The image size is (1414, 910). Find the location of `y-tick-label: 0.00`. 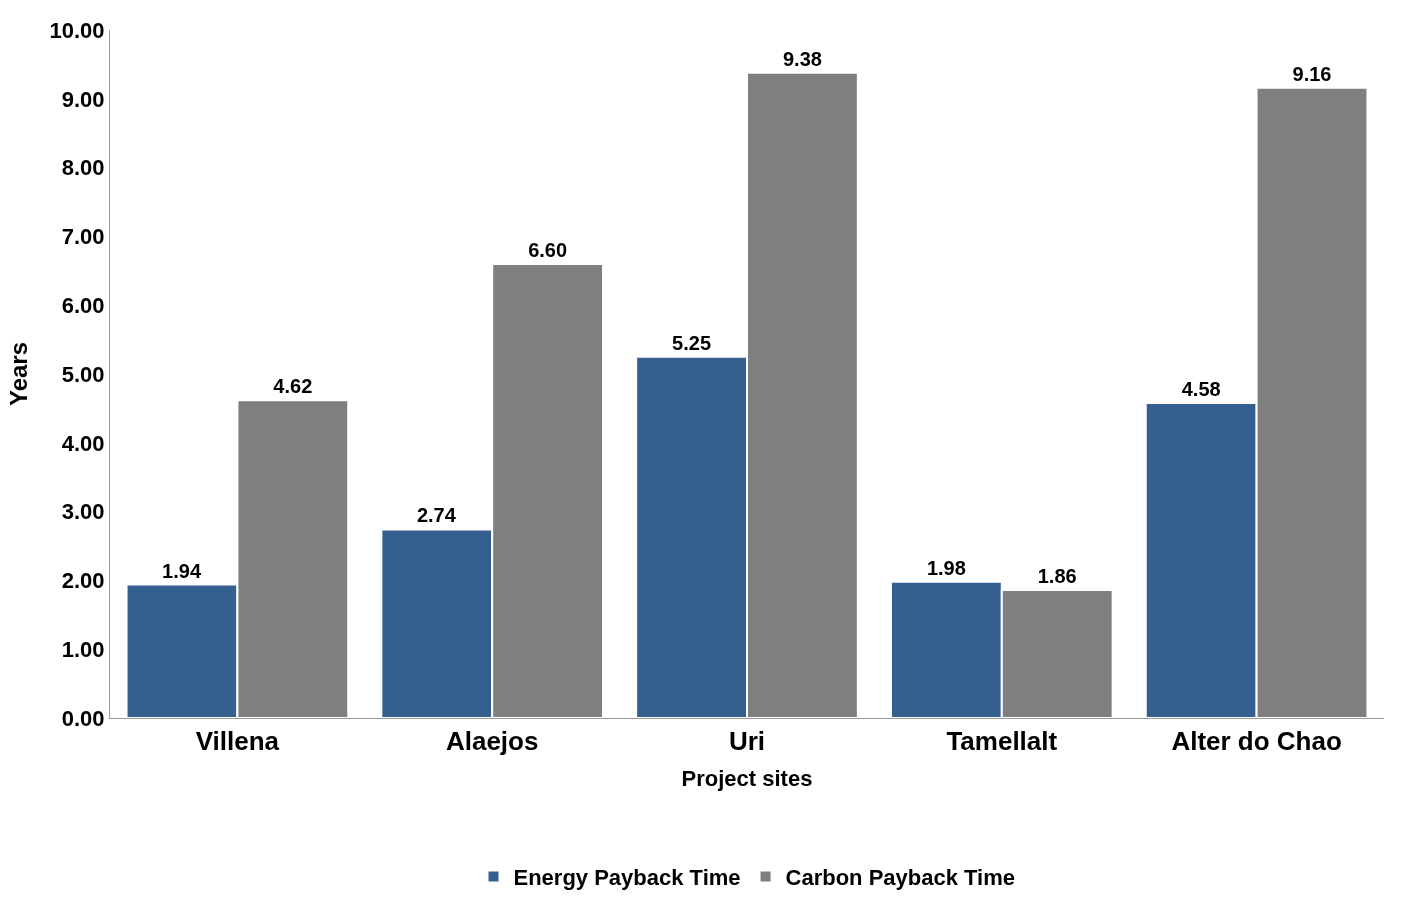

y-tick-label: 0.00 is located at coordinates (83, 718).